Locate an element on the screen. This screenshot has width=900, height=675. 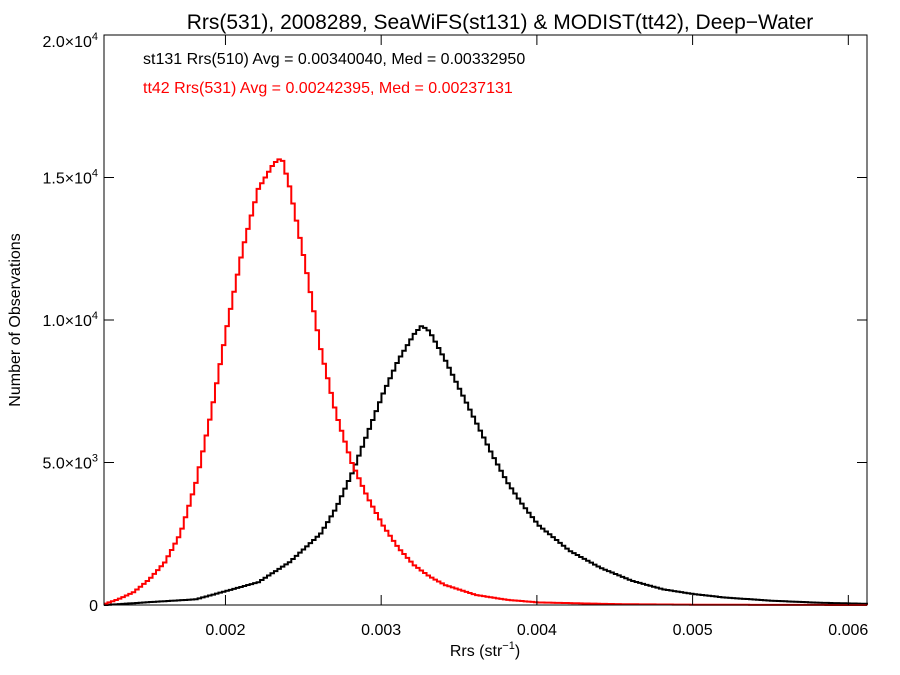
x-axis-label-suffix: ) is located at coordinates (517, 651).